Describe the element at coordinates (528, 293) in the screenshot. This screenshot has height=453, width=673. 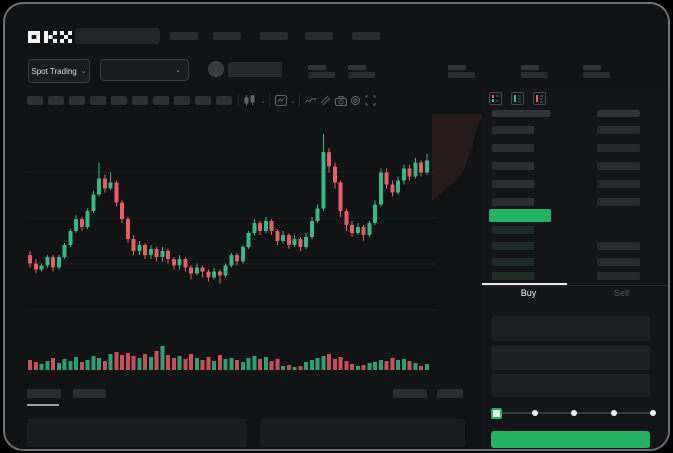
I see `tab-buy: Buy` at that location.